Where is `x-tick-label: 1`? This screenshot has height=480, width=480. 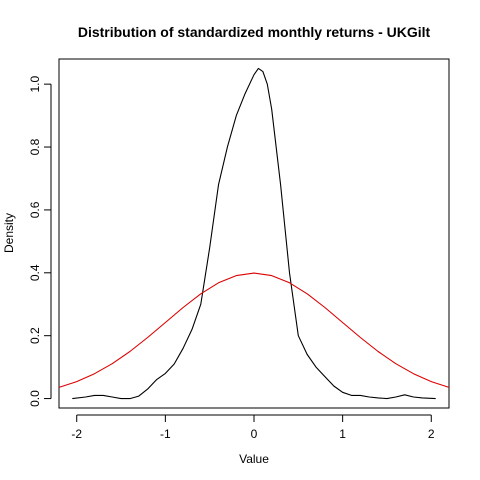
x-tick-label: 1 is located at coordinates (342, 434).